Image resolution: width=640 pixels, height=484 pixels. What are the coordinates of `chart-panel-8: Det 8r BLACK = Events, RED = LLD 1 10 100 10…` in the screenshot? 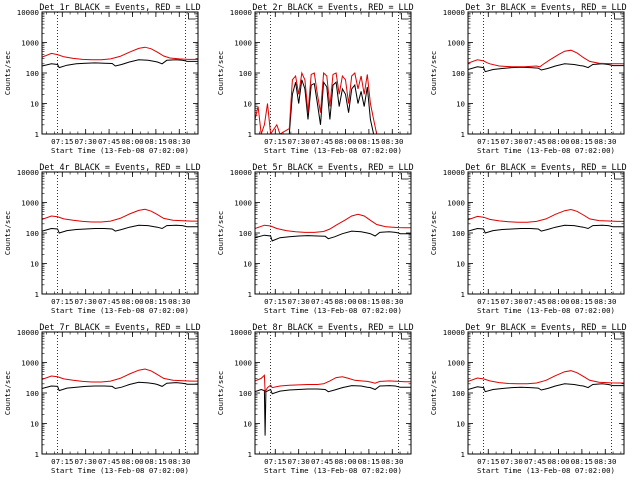 It's located at (315, 398).